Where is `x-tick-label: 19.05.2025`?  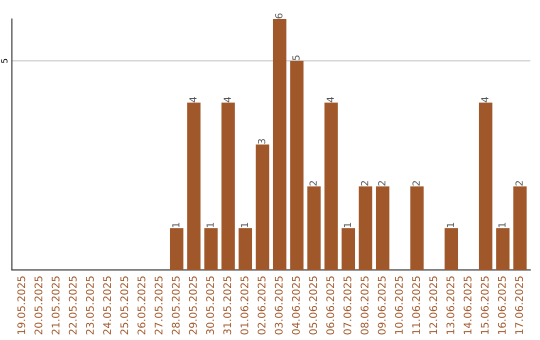 x-tick-label: 19.05.2025 is located at coordinates (21, 305).